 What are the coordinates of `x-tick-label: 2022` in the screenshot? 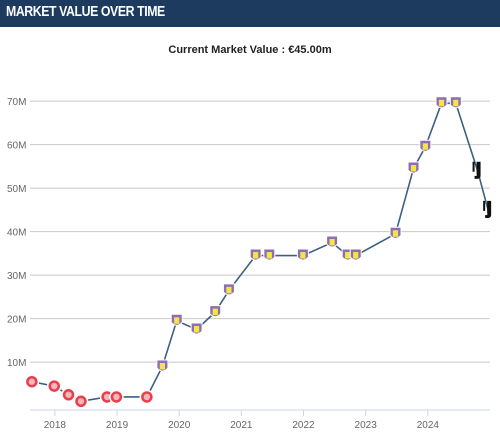 It's located at (303, 425).